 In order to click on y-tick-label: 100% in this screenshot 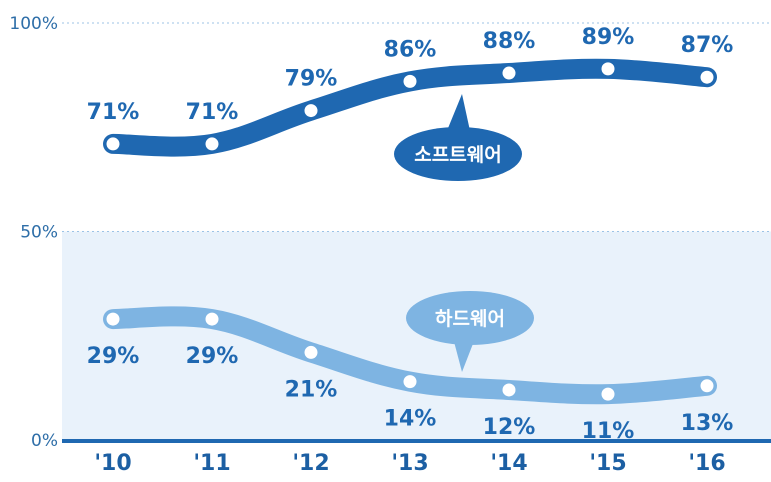, I will do `click(33, 24)`.